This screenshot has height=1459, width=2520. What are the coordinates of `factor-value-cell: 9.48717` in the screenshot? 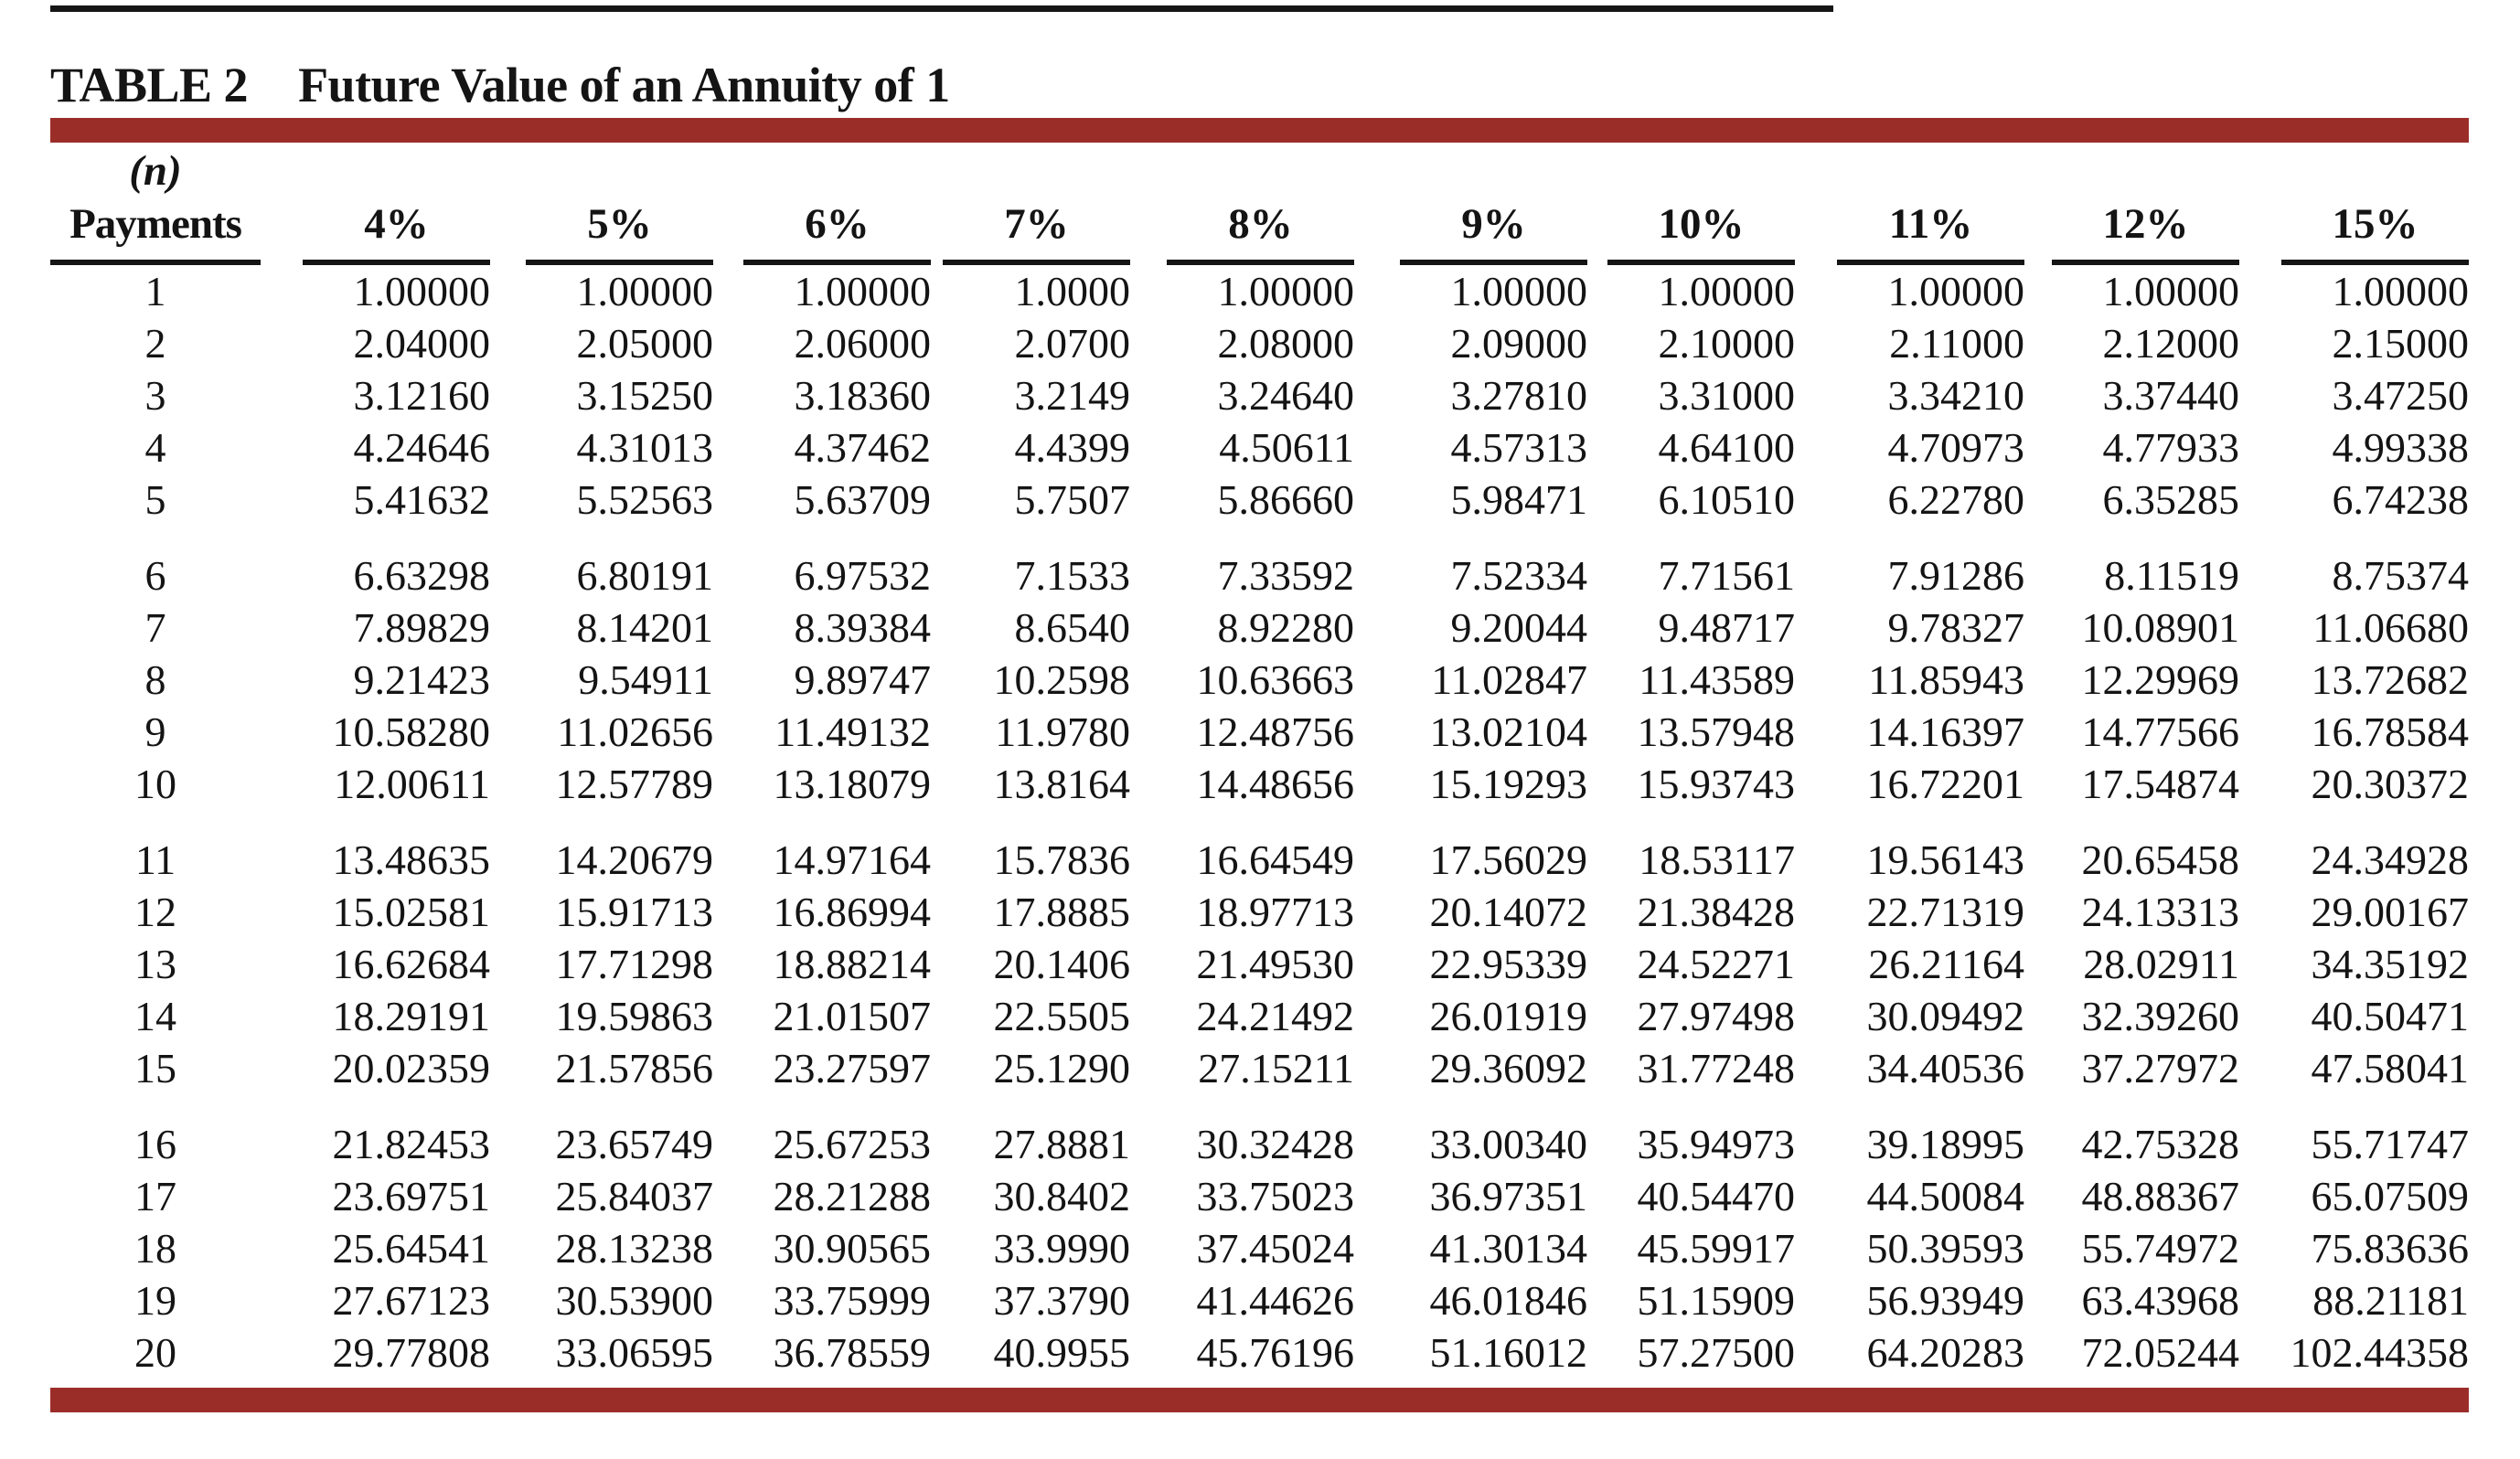 It's located at (1727, 627).